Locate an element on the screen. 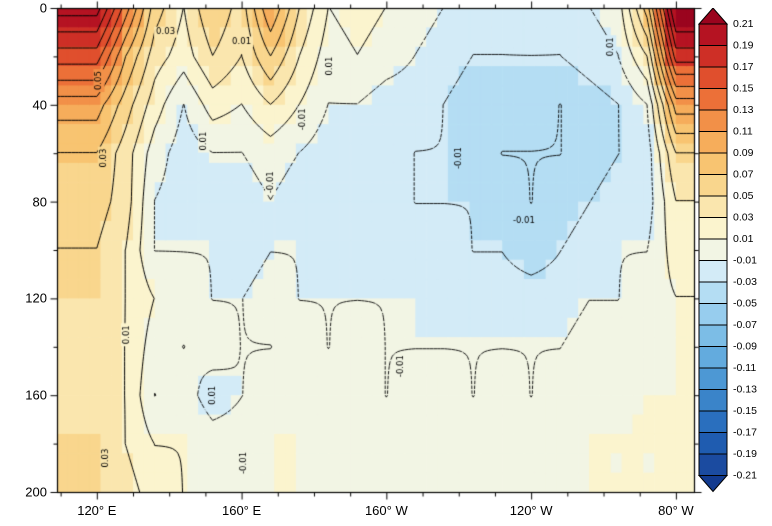 The image size is (772, 526). x-tick-label: 80° W is located at coordinates (676, 510).